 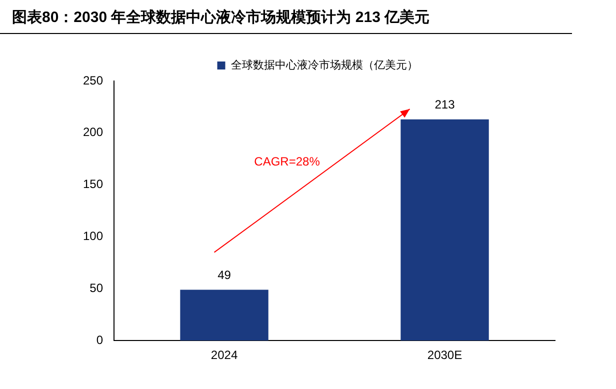 I want to click on chart-title: 图表80：2030 年全球数据中心液冷市场规模预计为 213 亿美元, so click(x=286, y=17).